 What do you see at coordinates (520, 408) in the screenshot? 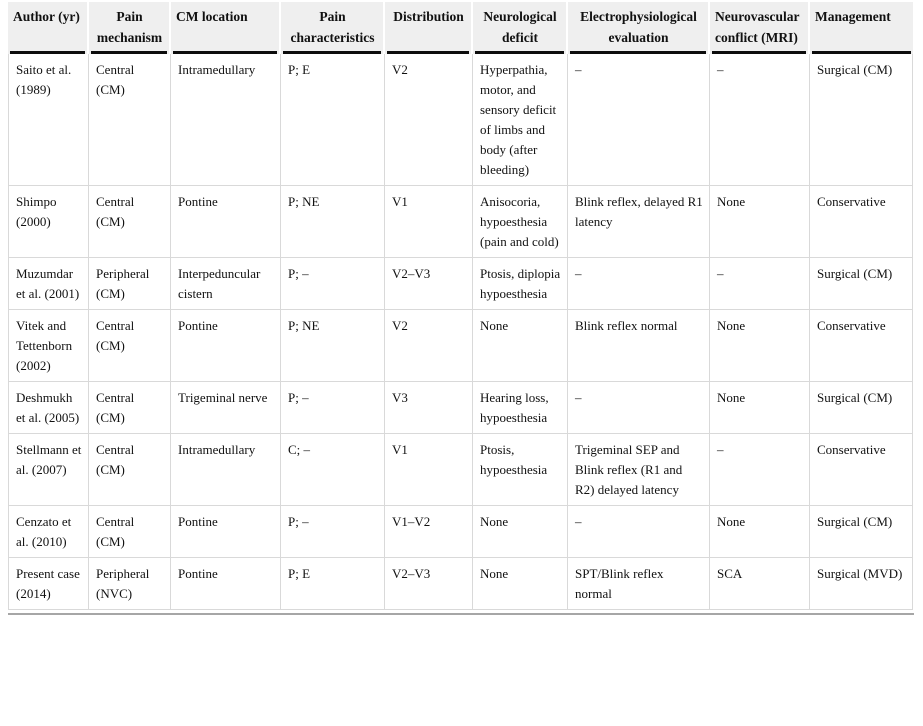
I see `table-cell: Hearing loss, hypoesthesia` at bounding box center [520, 408].